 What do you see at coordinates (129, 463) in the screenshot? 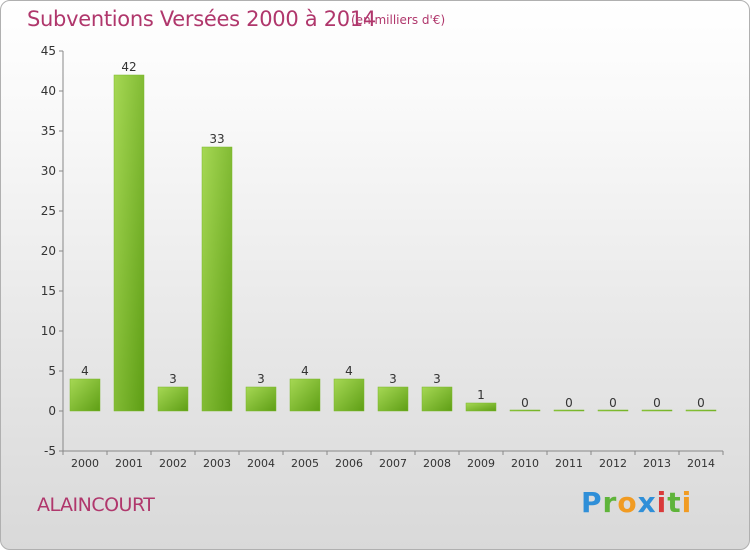
I see `x-tick-label: 2001` at bounding box center [129, 463].